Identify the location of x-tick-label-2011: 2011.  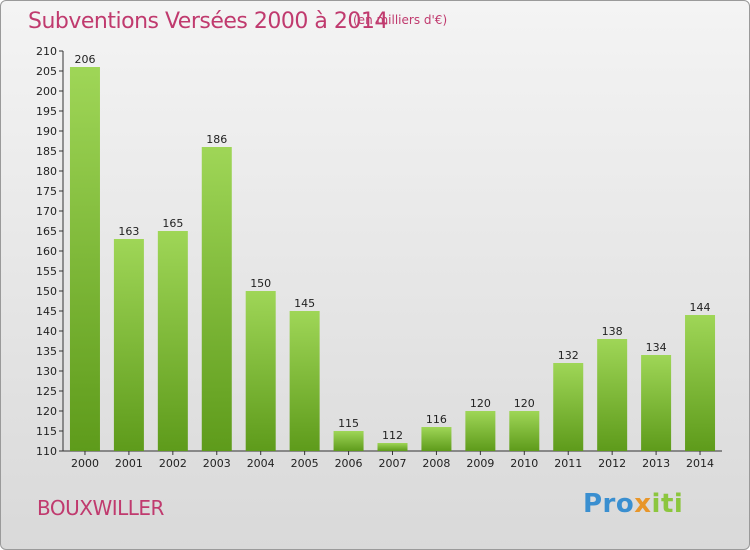
(568, 463).